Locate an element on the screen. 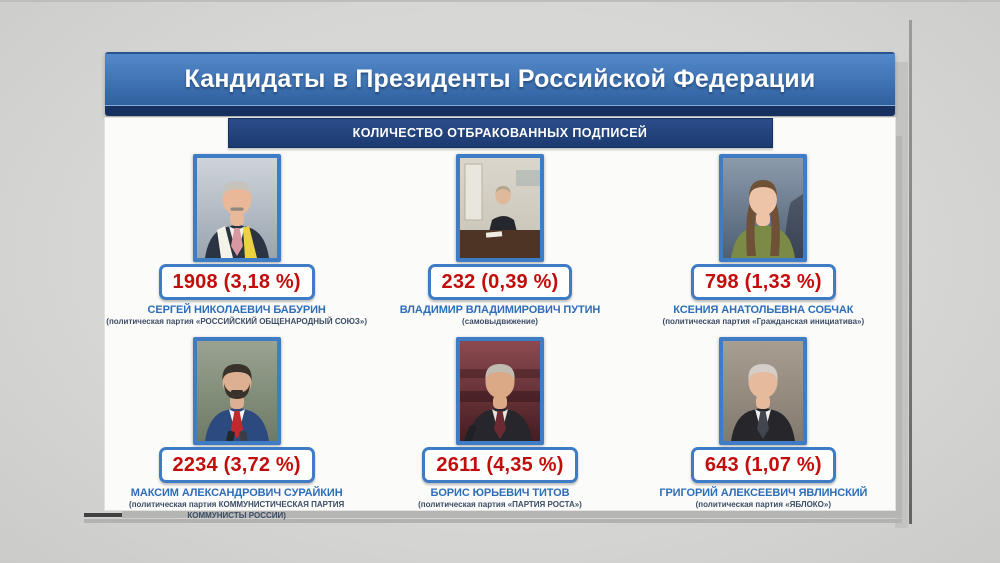  candidate-name: ВЛАДИМИР ВЛАДИМИРОВИЧ ПУТИН is located at coordinates (500, 310).